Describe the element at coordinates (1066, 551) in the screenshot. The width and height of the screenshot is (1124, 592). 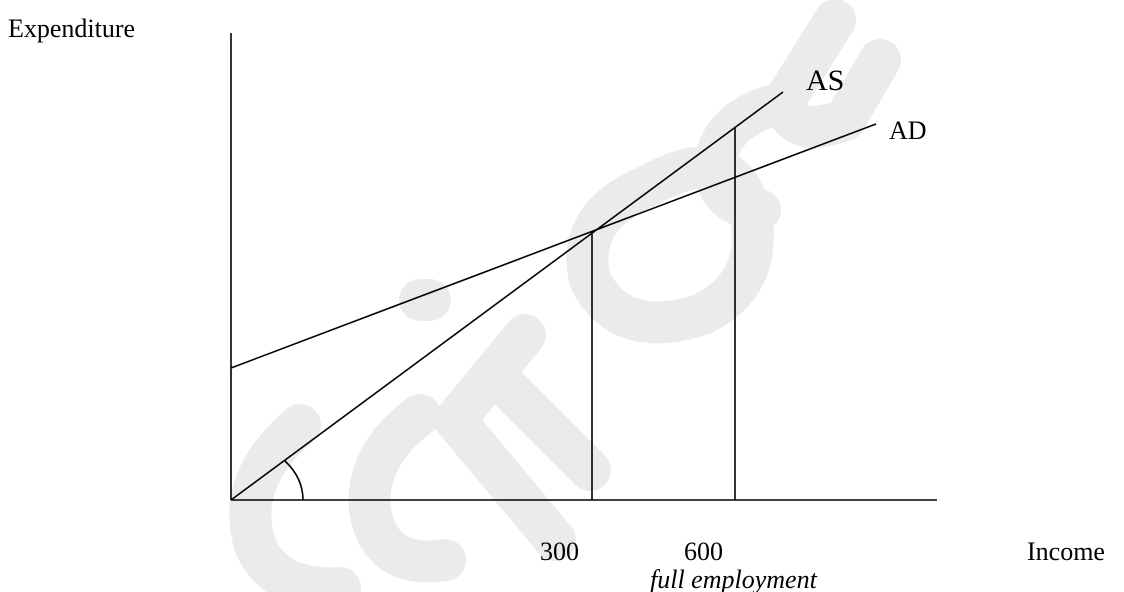
I see `x-axis-label: Income` at that location.